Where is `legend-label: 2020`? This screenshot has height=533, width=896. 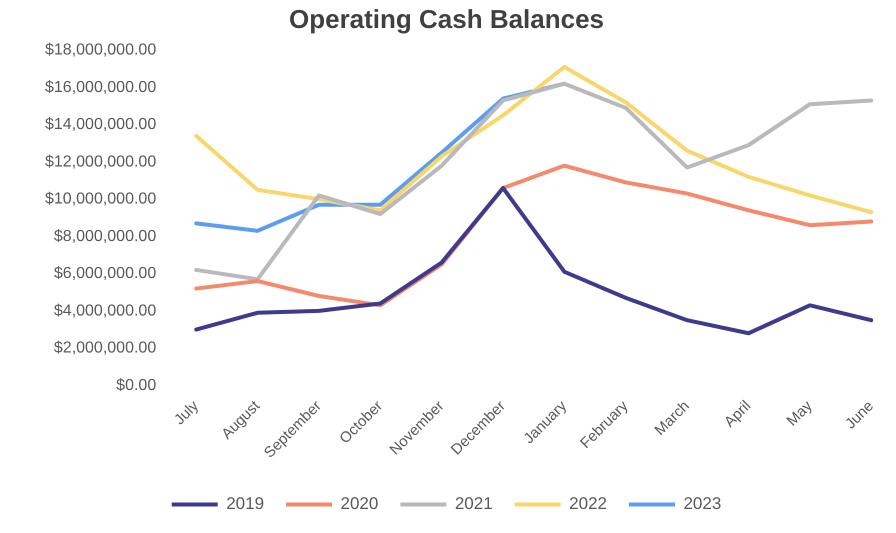
legend-label: 2020 is located at coordinates (359, 504).